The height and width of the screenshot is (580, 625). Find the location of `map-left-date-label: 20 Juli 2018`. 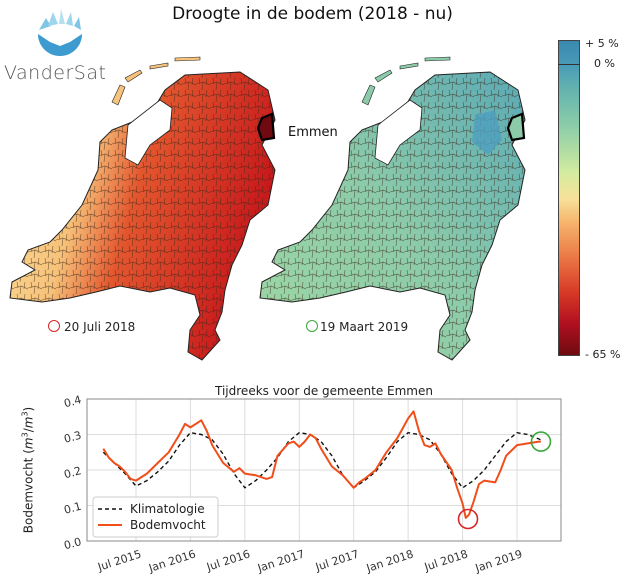

map-left-date-label: 20 Juli 2018 is located at coordinates (91, 327).